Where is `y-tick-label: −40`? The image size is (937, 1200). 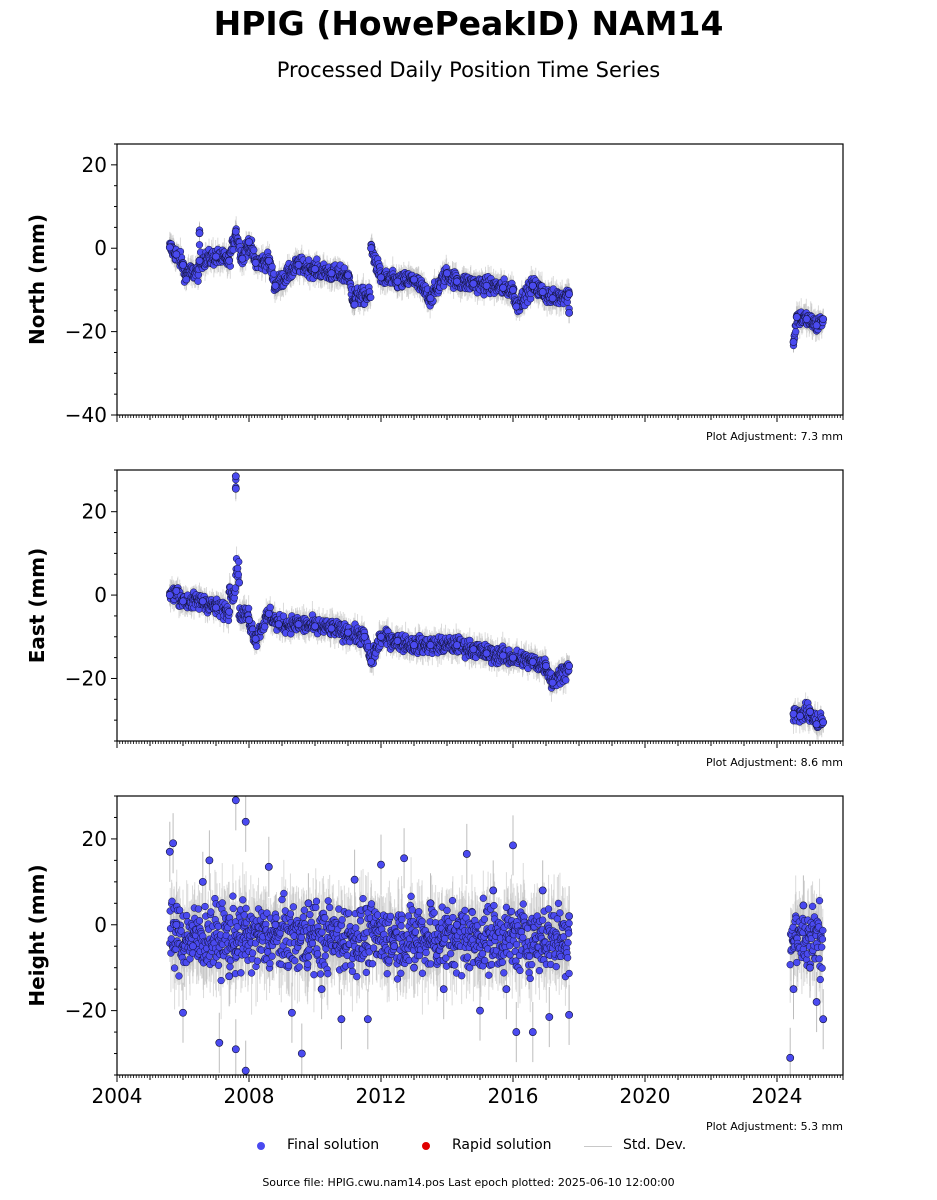 y-tick-label: −40 is located at coordinates (86, 415).